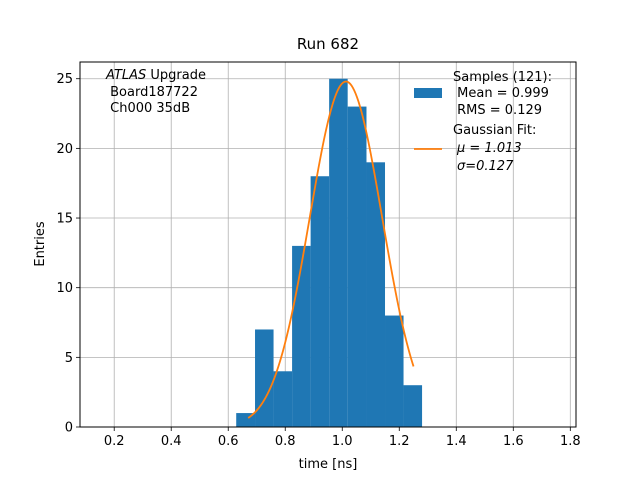  What do you see at coordinates (489, 148) in the screenshot?
I see `legend-fit-line-2: μ = 1.013` at bounding box center [489, 148].